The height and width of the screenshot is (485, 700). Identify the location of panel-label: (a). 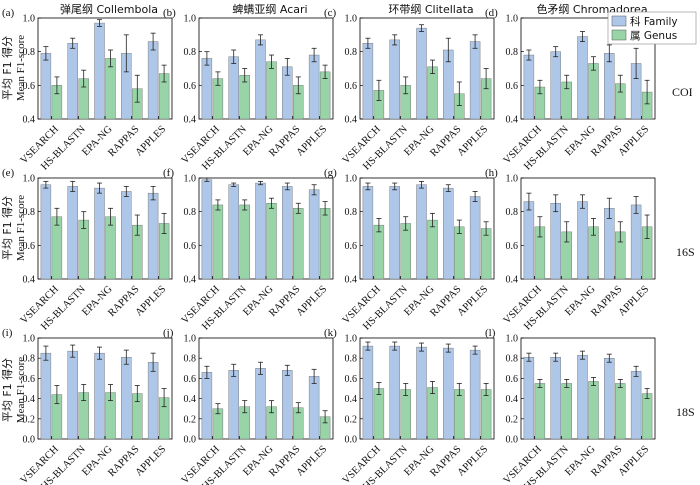
(8, 13).